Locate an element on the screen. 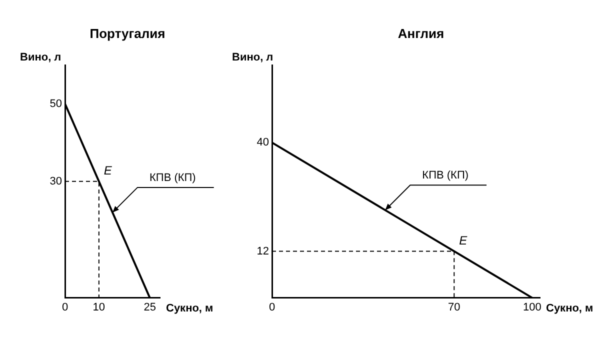  y-tick-label: 40 is located at coordinates (262, 142).